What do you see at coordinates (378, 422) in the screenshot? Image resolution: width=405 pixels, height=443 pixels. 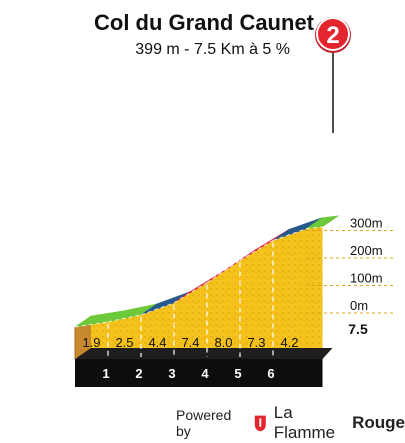 I see `brand-name-part2: Rouge` at bounding box center [378, 422].